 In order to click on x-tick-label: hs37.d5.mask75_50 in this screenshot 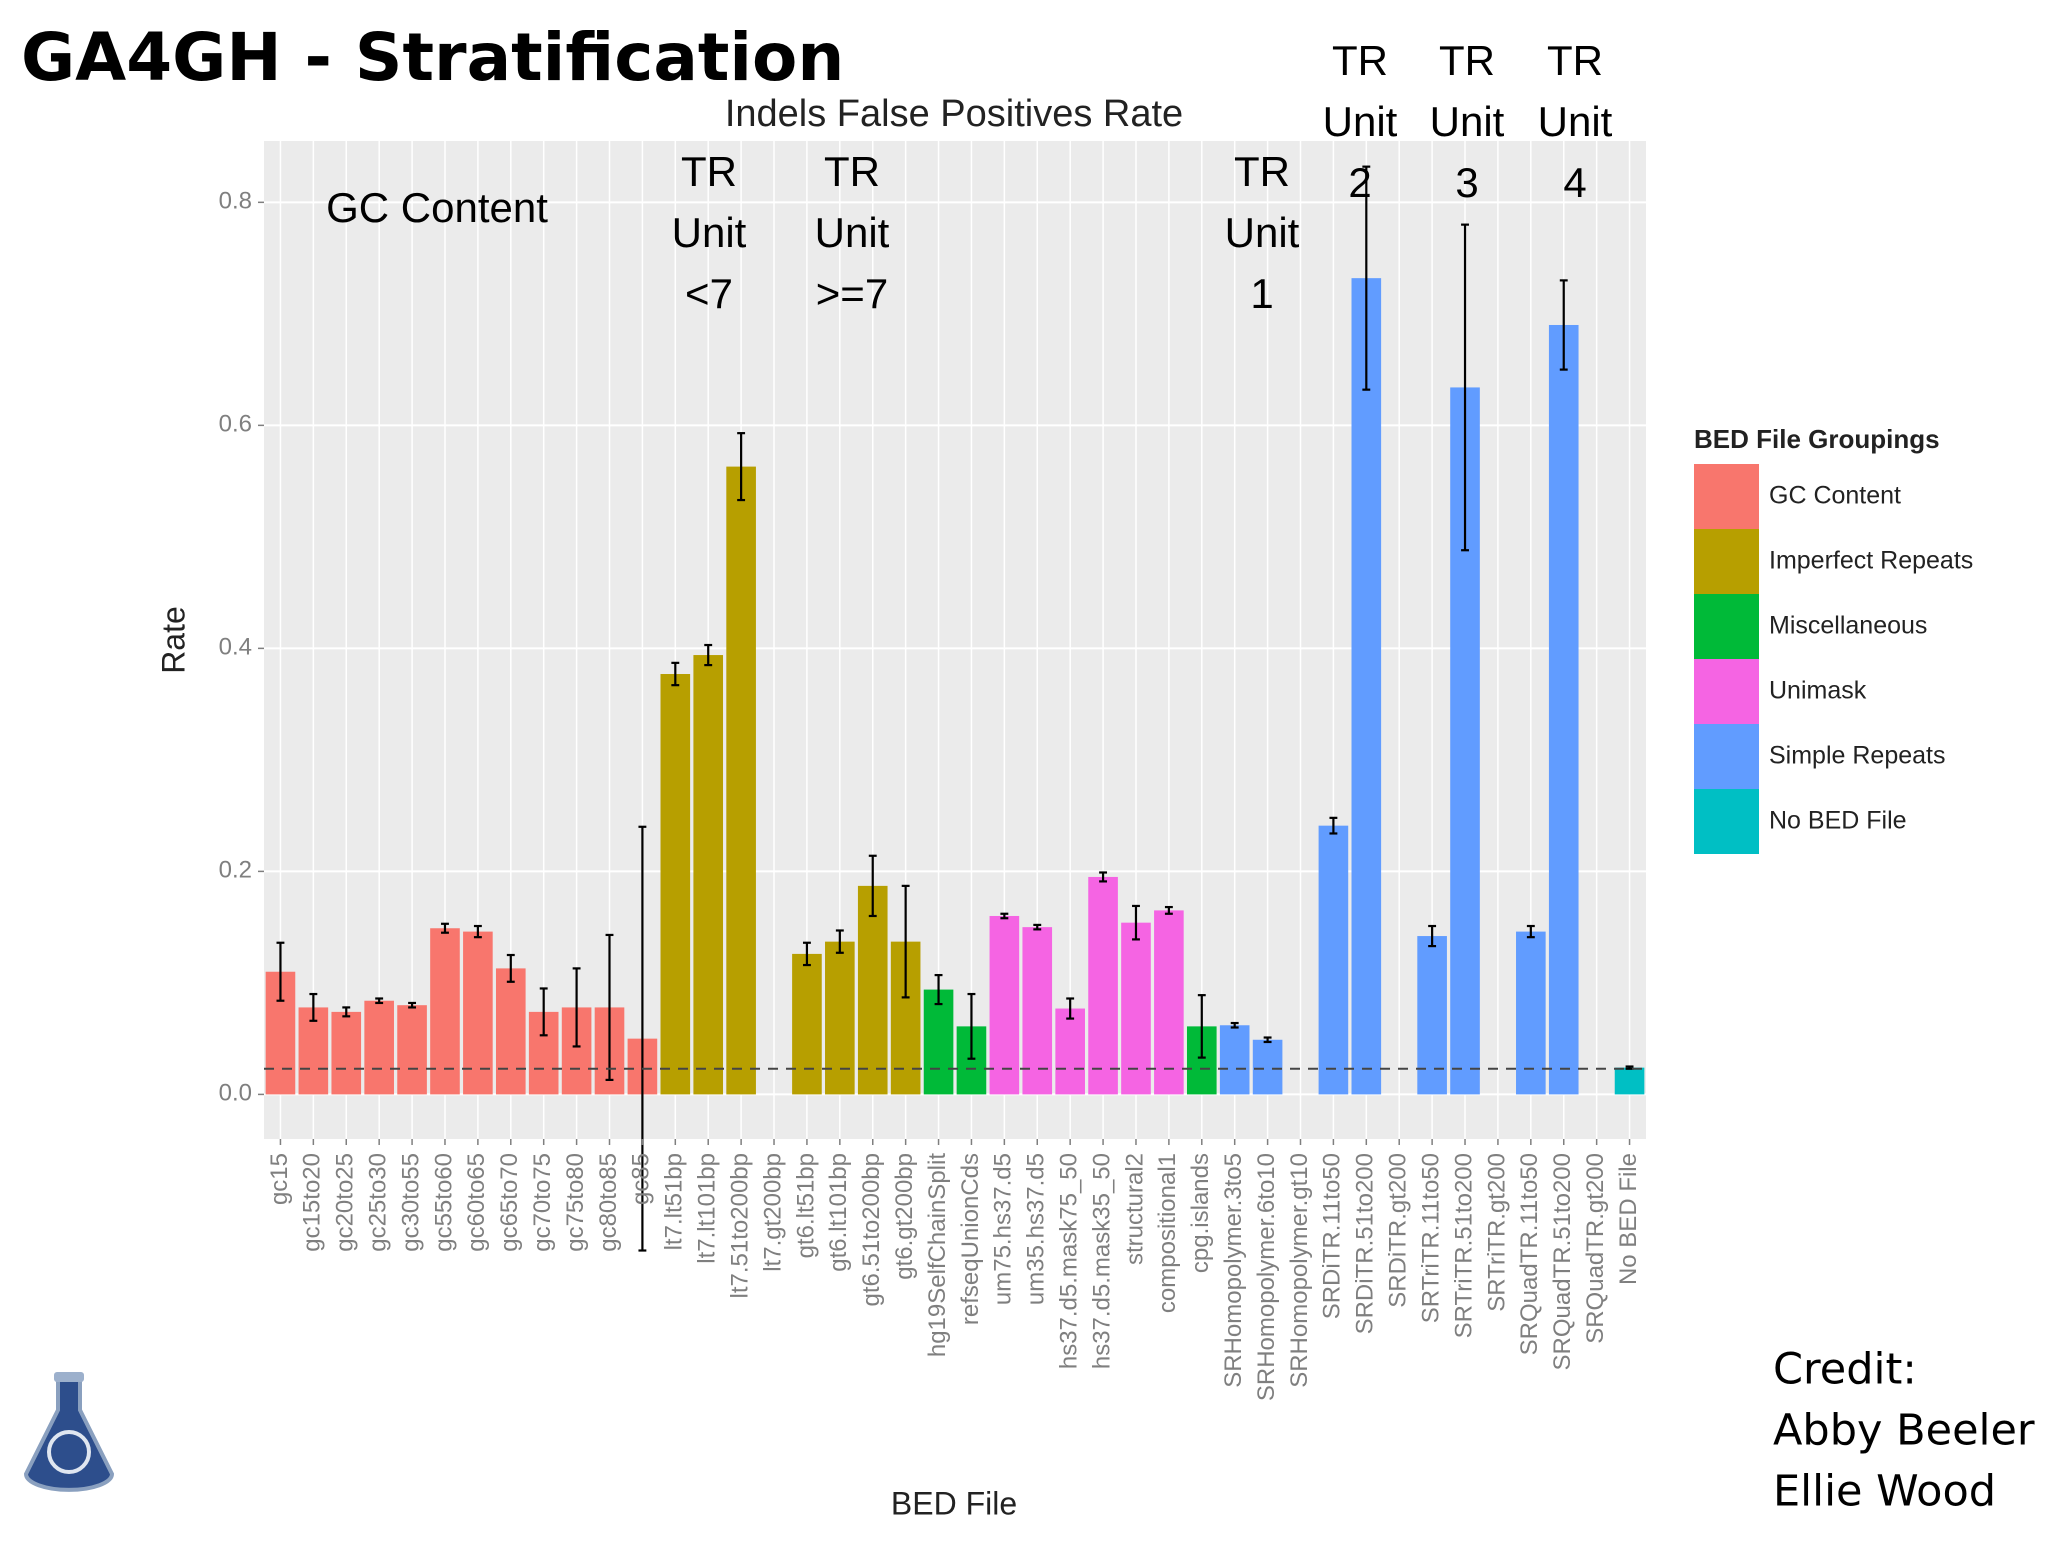, I will do `click(1069, 1261)`.